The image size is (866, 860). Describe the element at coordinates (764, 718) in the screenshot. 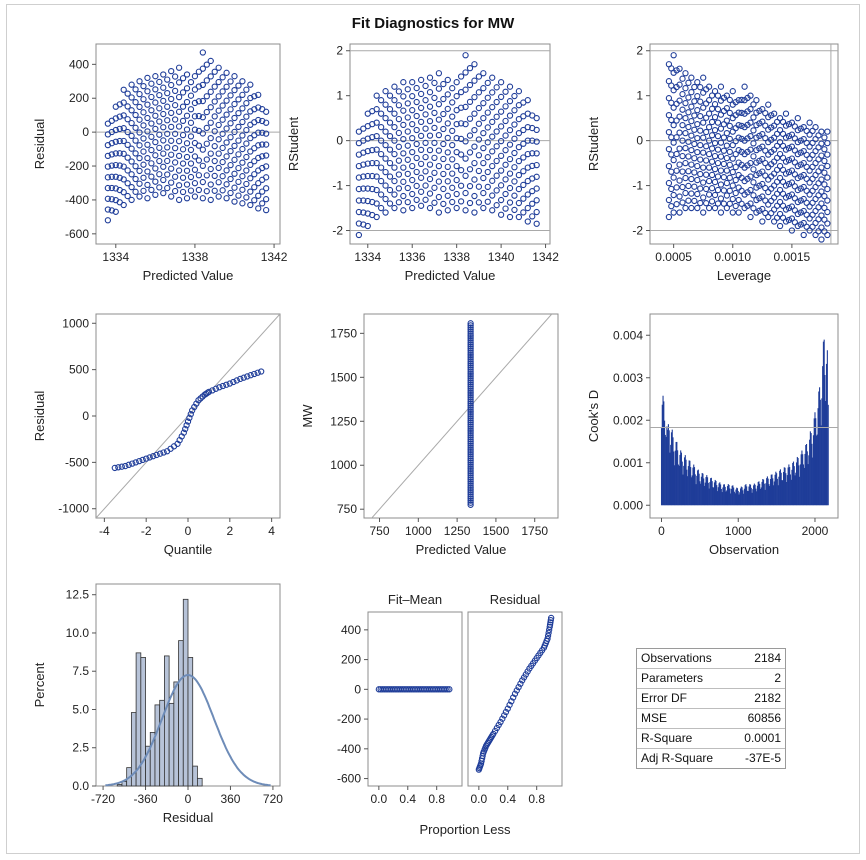

I see `stats-value: 60856` at that location.